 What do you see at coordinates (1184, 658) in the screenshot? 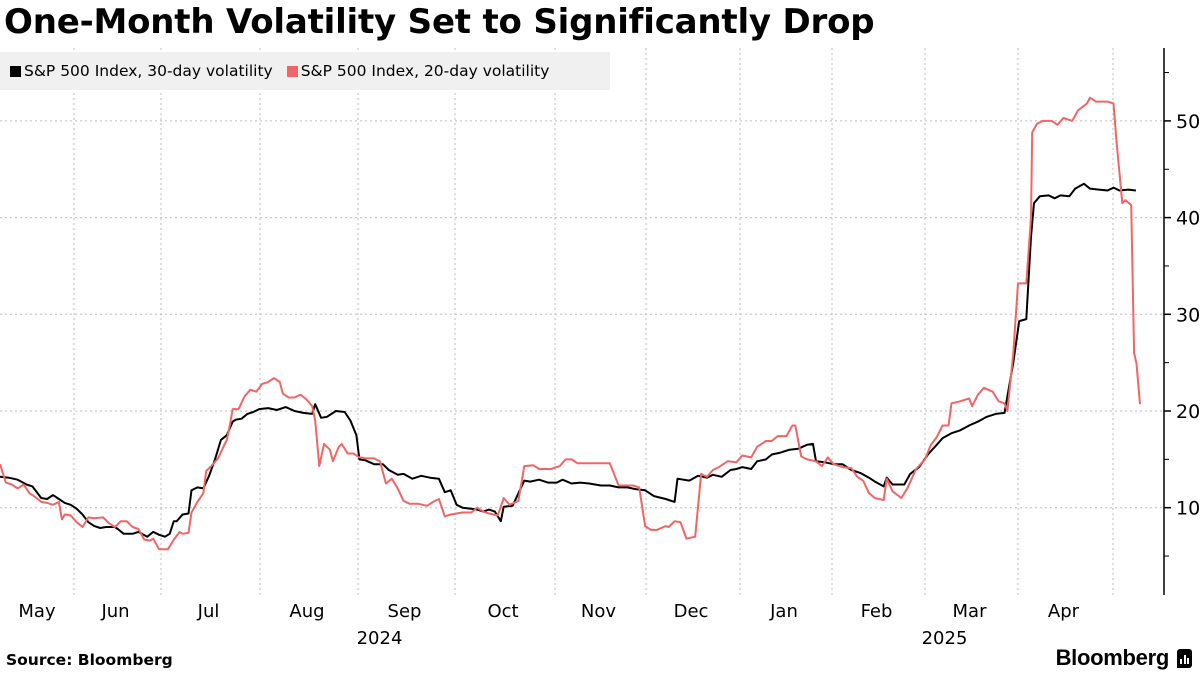
I see `bloomberg-chart-icon` at bounding box center [1184, 658].